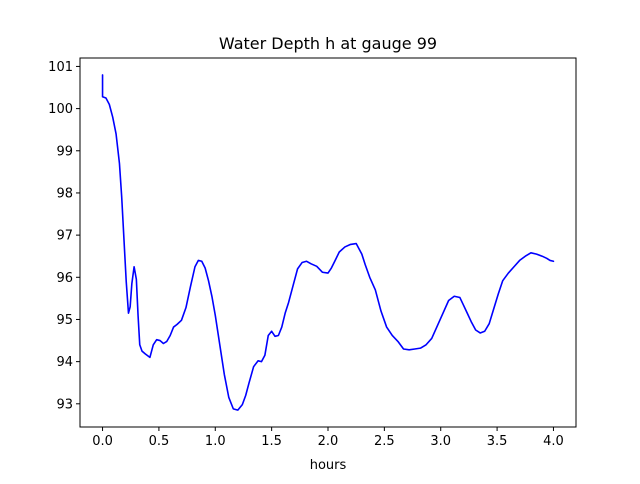 Image resolution: width=640 pixels, height=484 pixels. Describe the element at coordinates (64, 404) in the screenshot. I see `y-tick-label: 93` at that location.